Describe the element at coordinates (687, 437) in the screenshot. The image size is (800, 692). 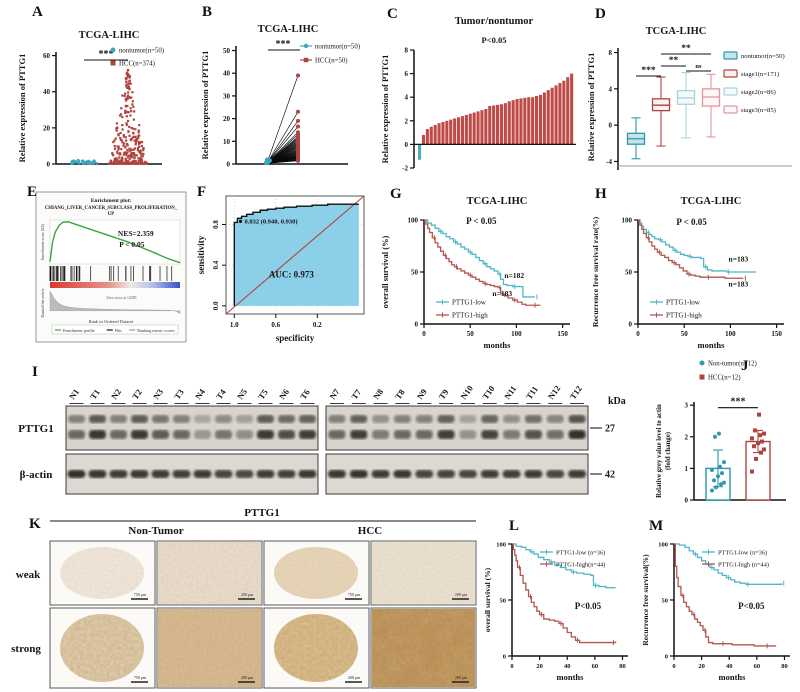
I see `y-tick-label: 2` at that location.